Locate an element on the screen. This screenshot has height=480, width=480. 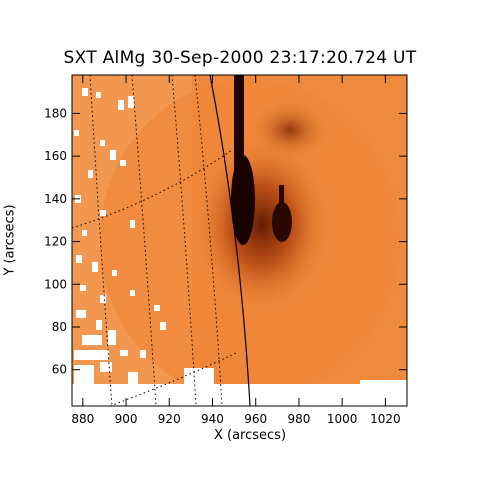
image-title: SXT AlMg 30-Sep-2000 23:17:20.724 UT is located at coordinates (240, 58).